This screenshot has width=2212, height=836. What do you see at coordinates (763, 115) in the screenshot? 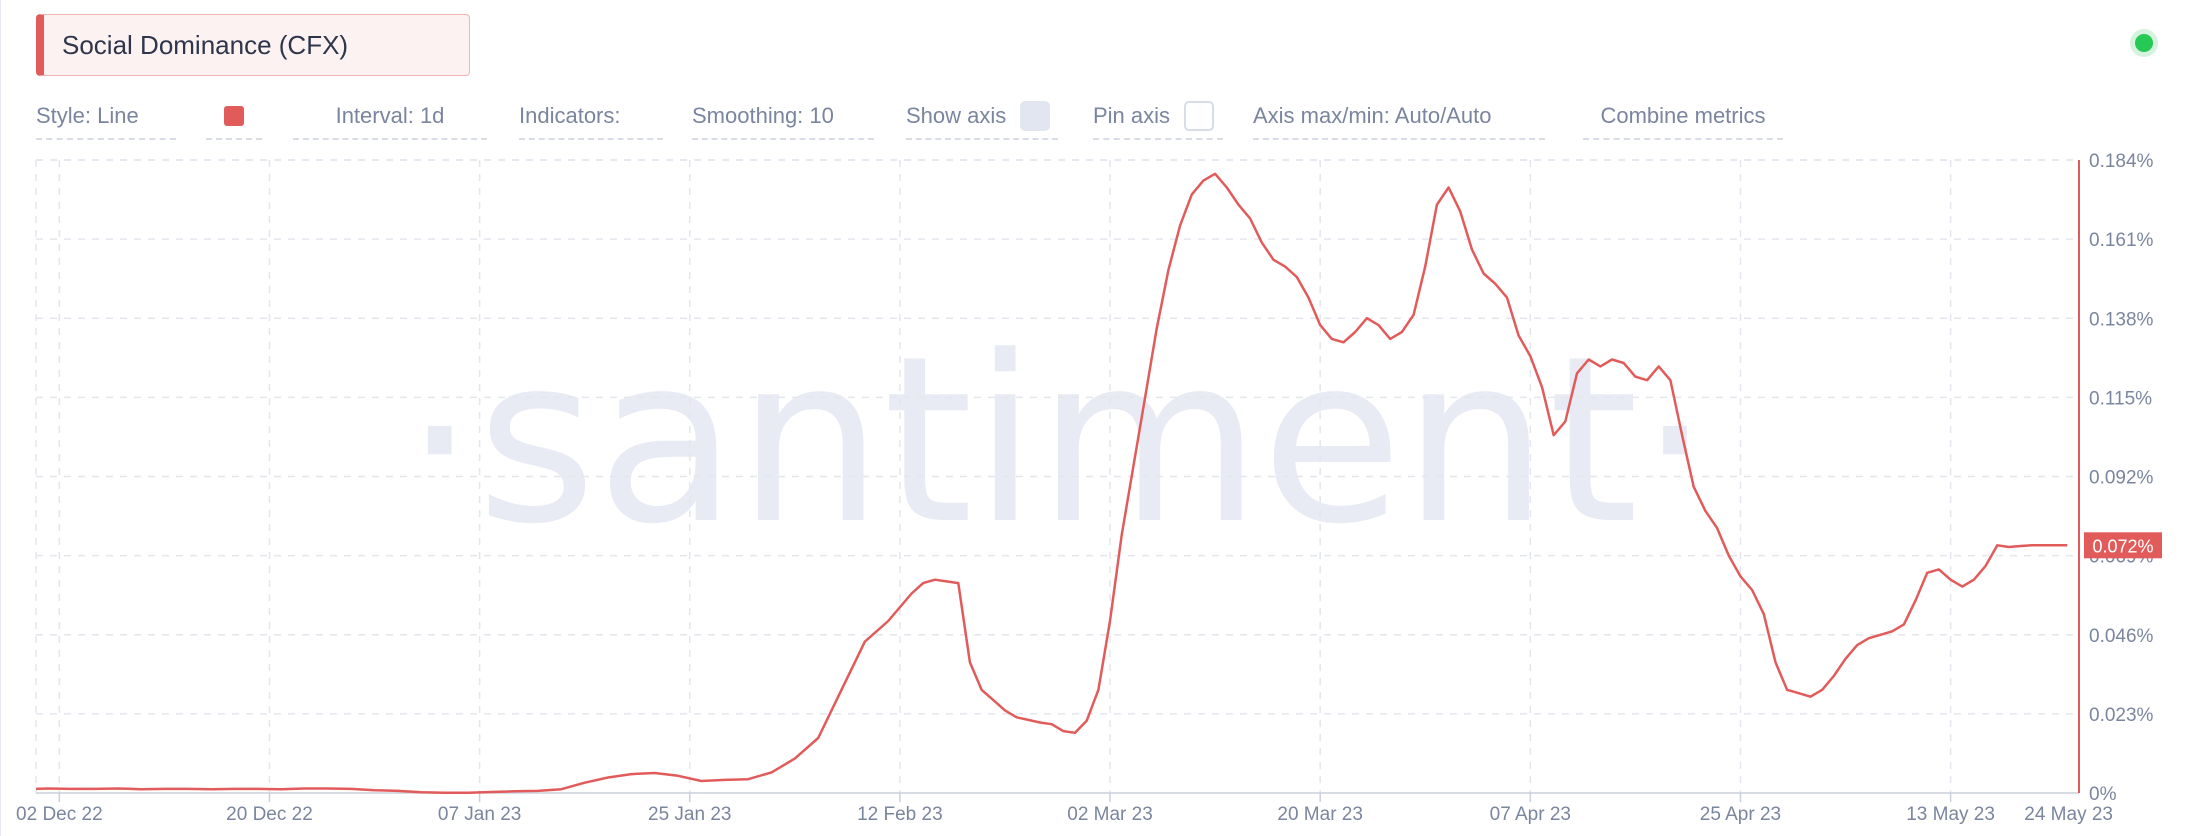
I see `smoothing-label: Smoothing: 10` at bounding box center [763, 115].